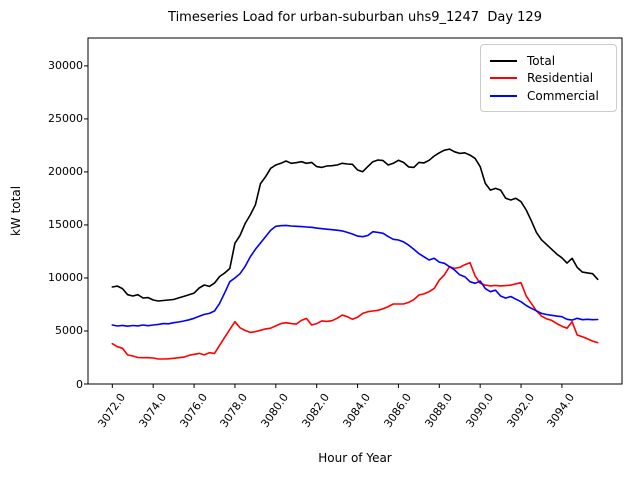 The width and height of the screenshot is (640, 480). What do you see at coordinates (79, 384) in the screenshot?
I see `y-tick-label: 0` at bounding box center [79, 384].